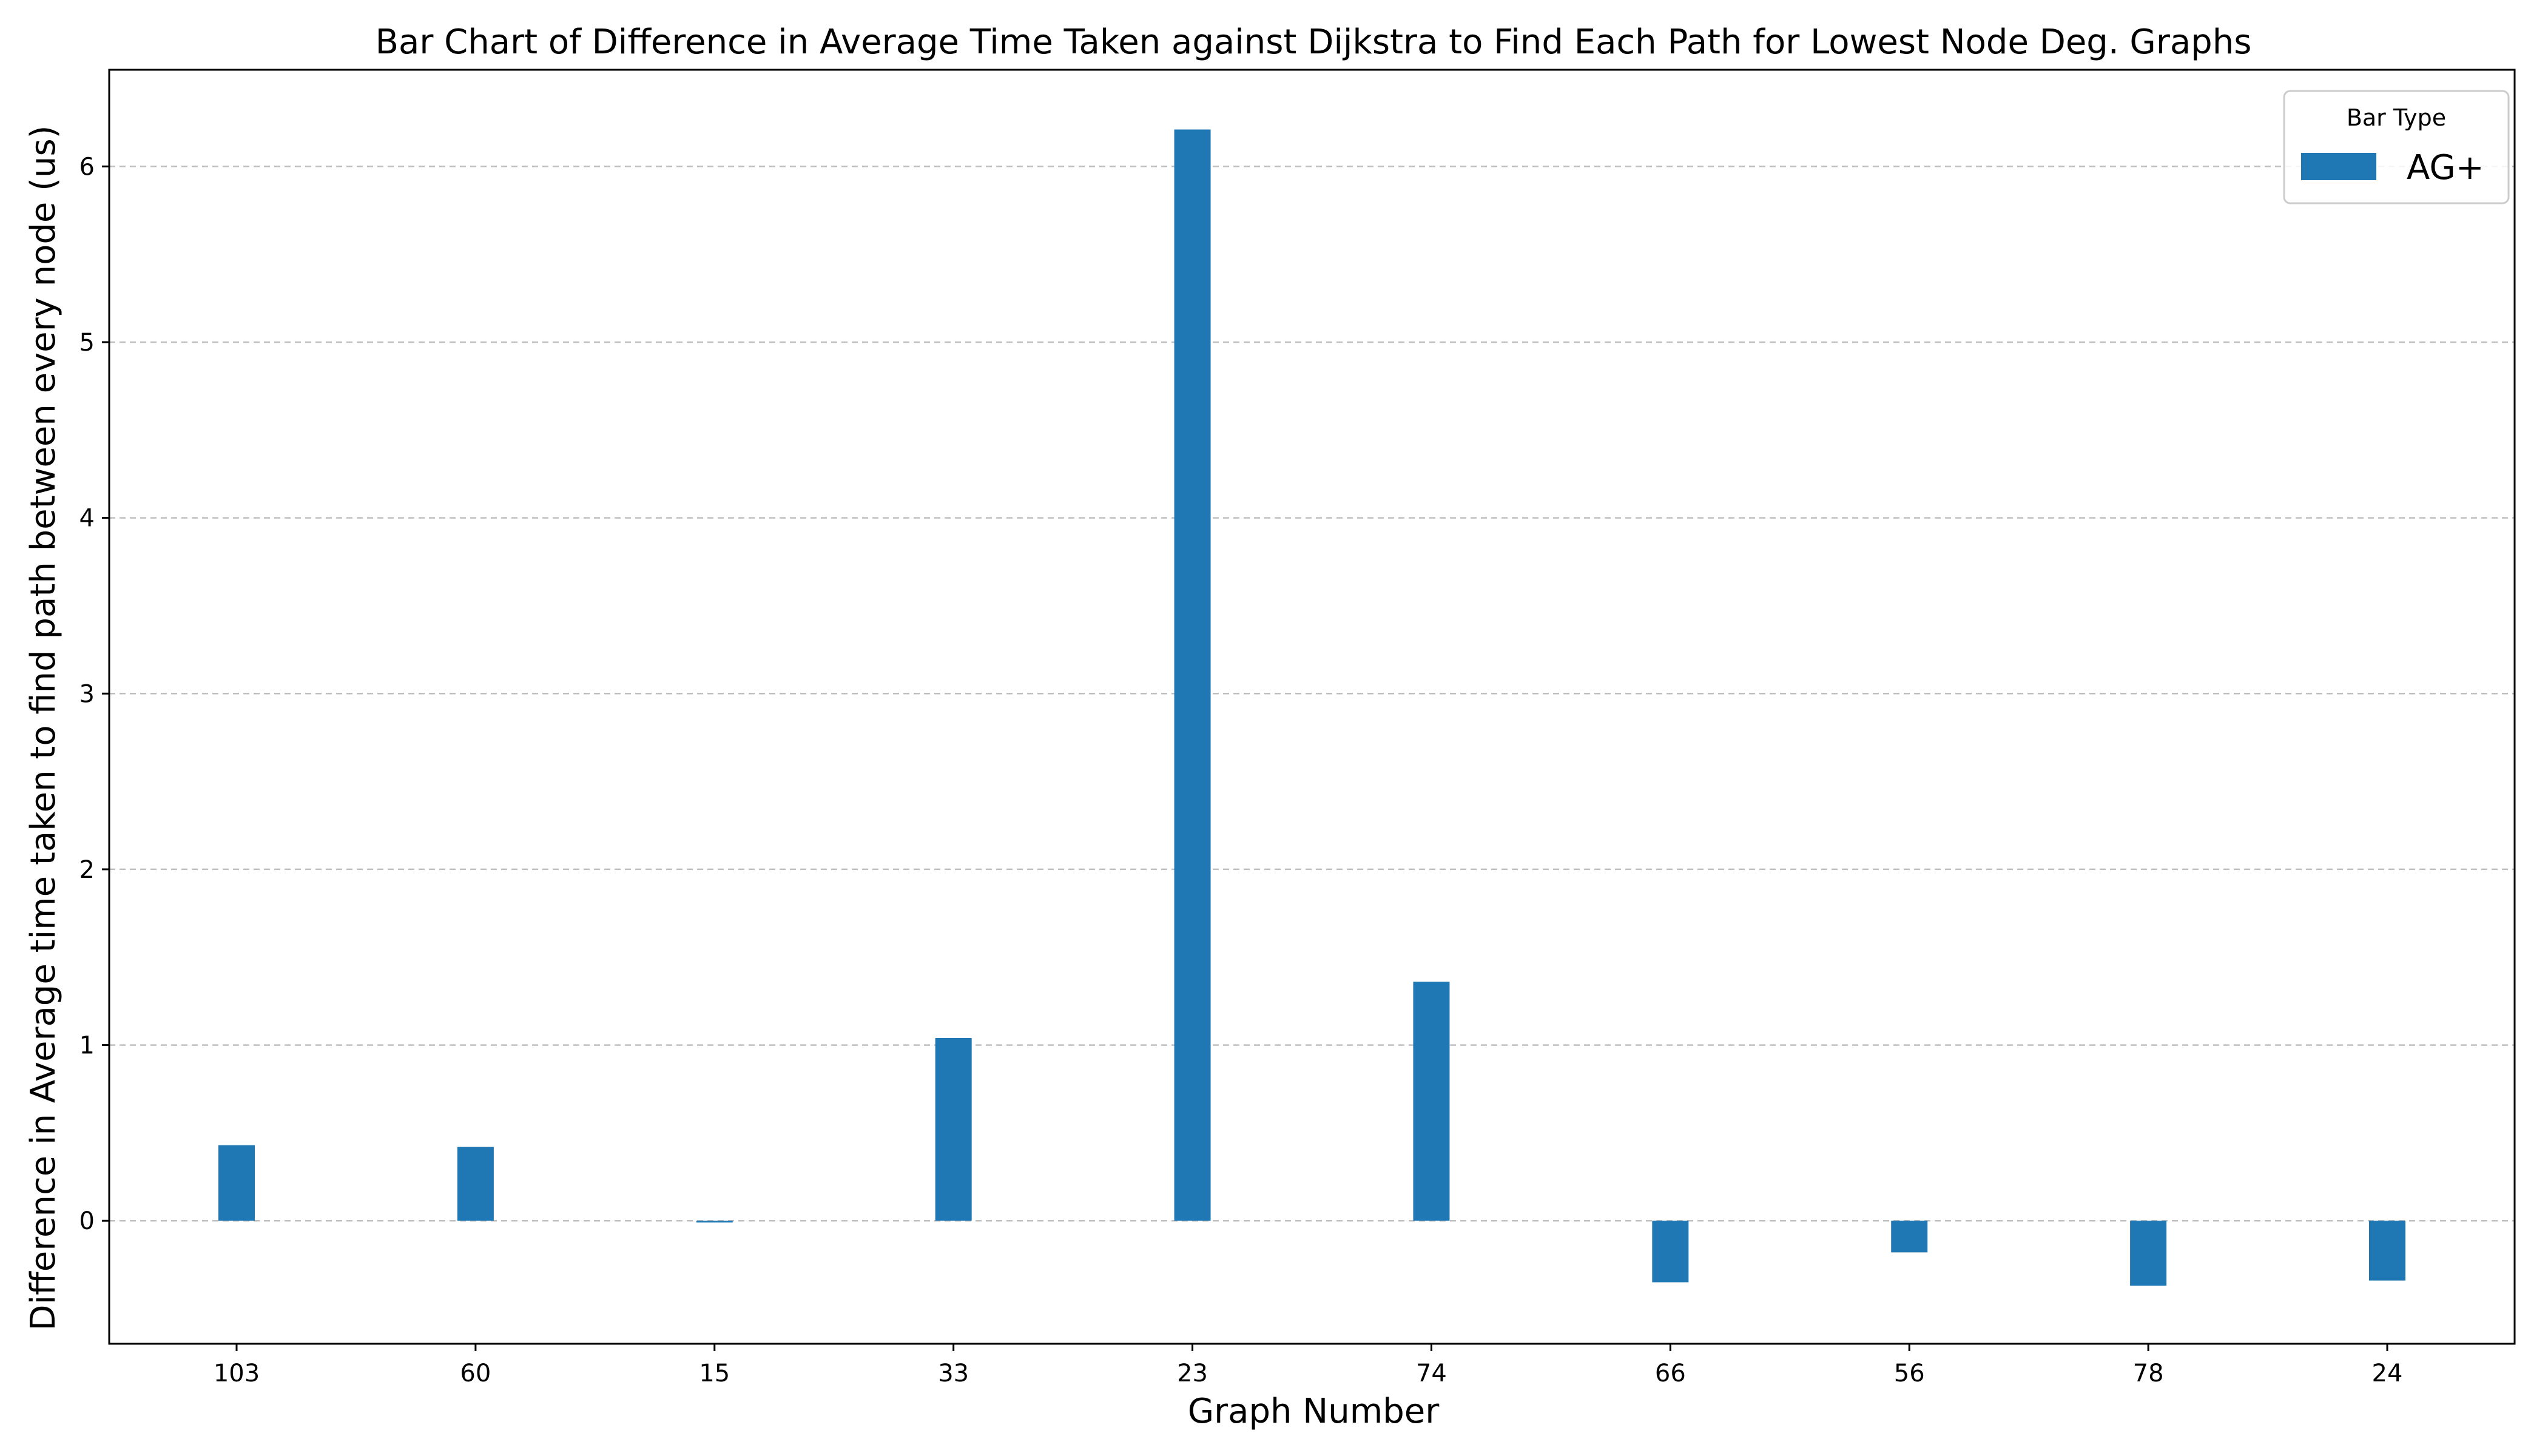 Image resolution: width=2548 pixels, height=1456 pixels. What do you see at coordinates (1192, 1373) in the screenshot?
I see `x-tick-label: 23` at bounding box center [1192, 1373].